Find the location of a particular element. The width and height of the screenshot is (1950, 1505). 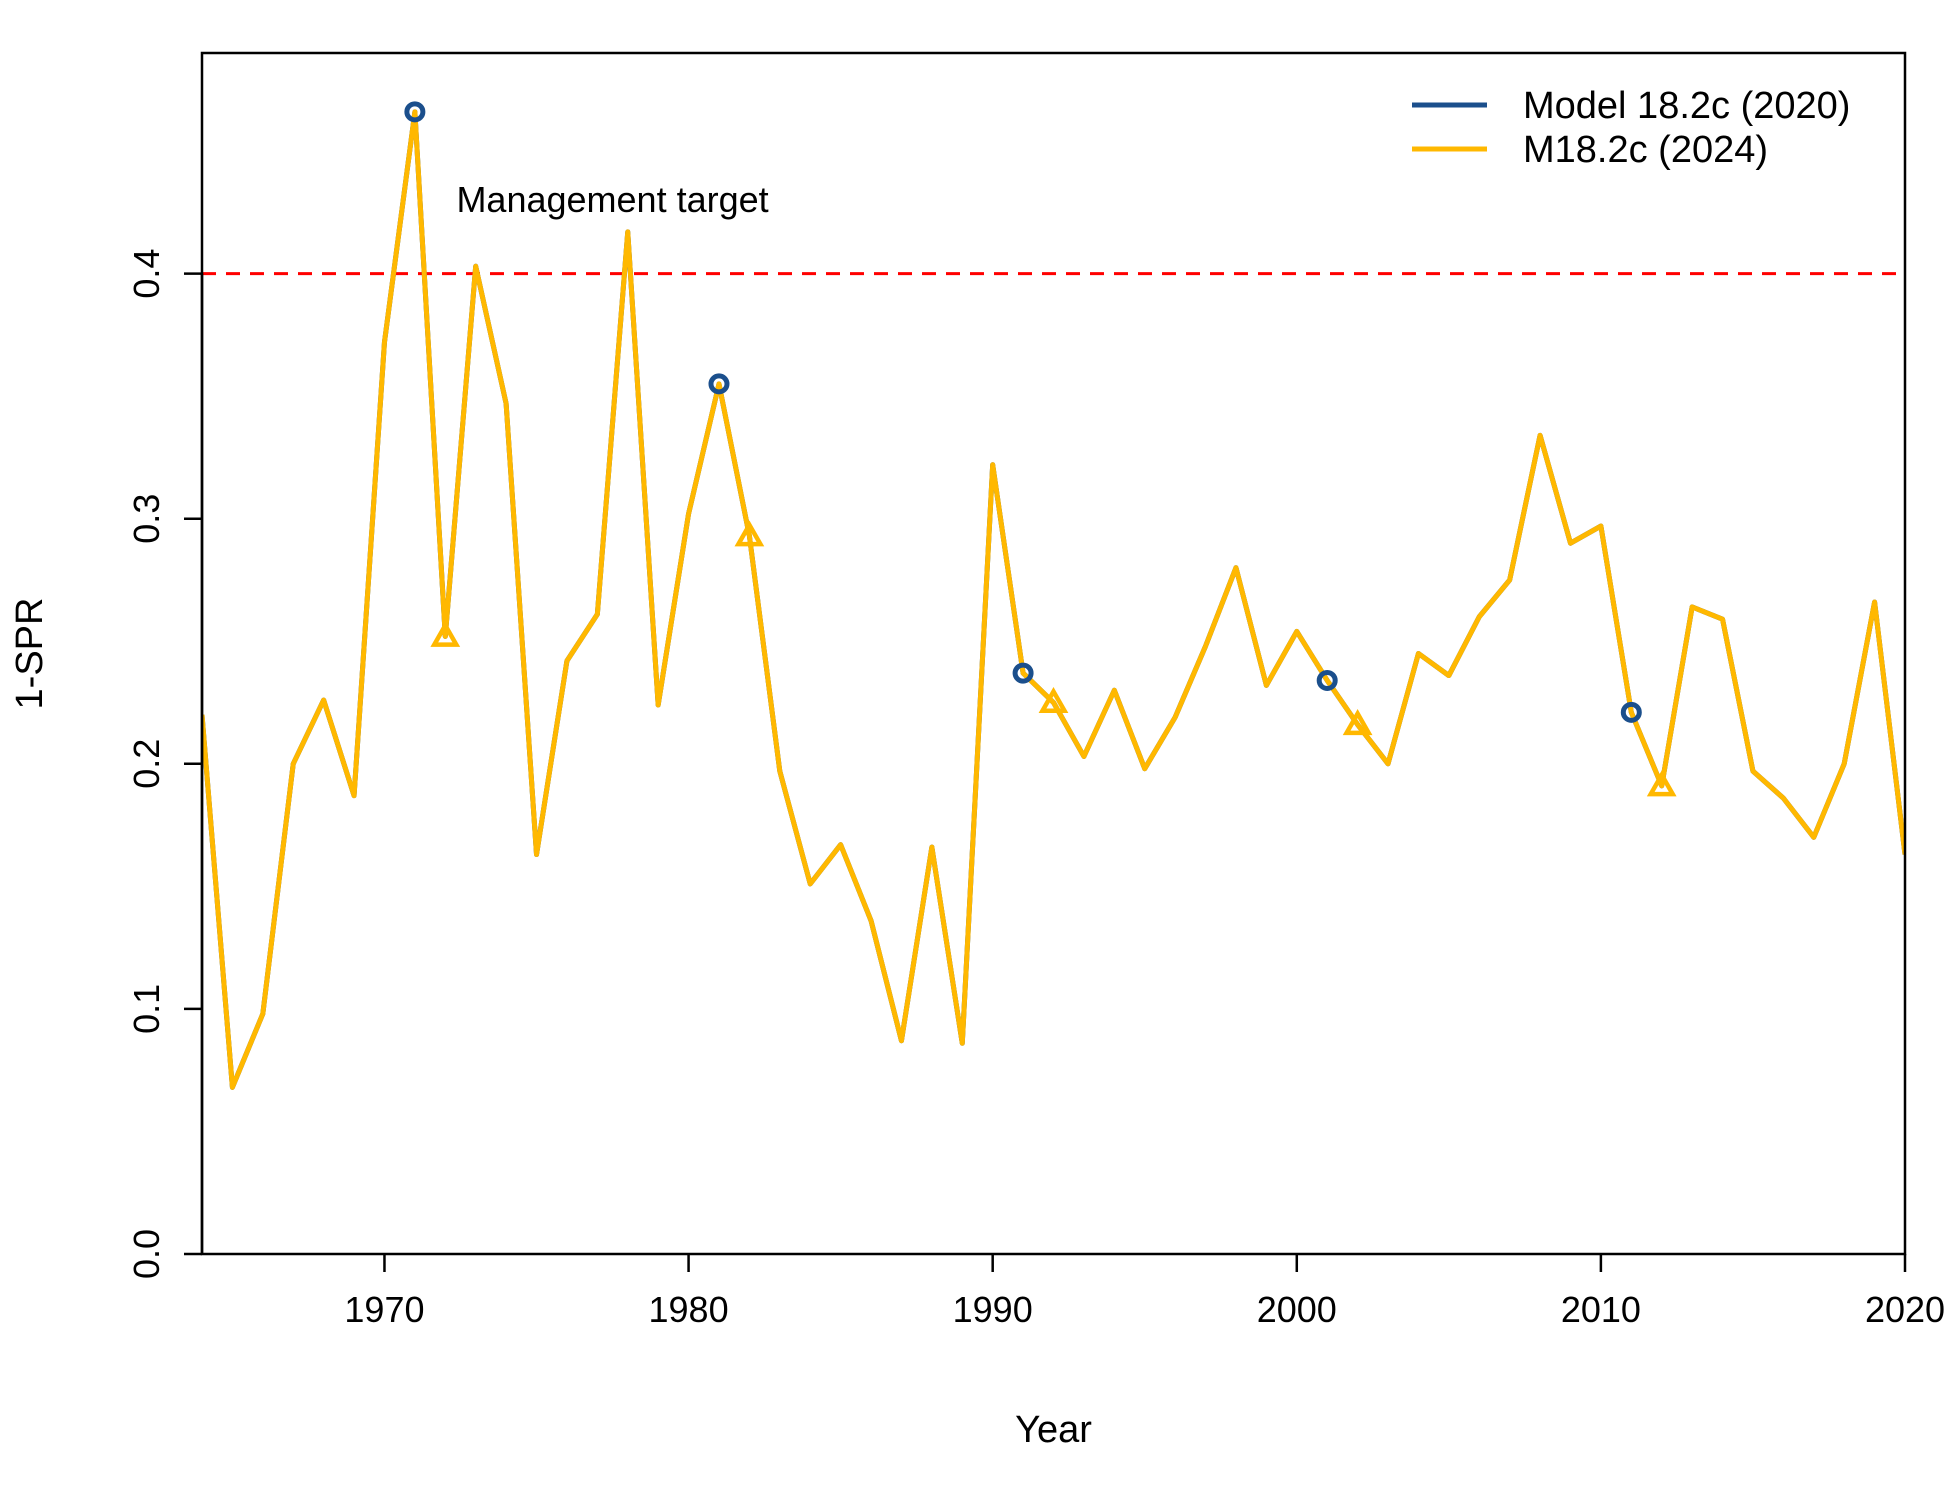

x-tick-label: 1970 is located at coordinates (384, 1309).